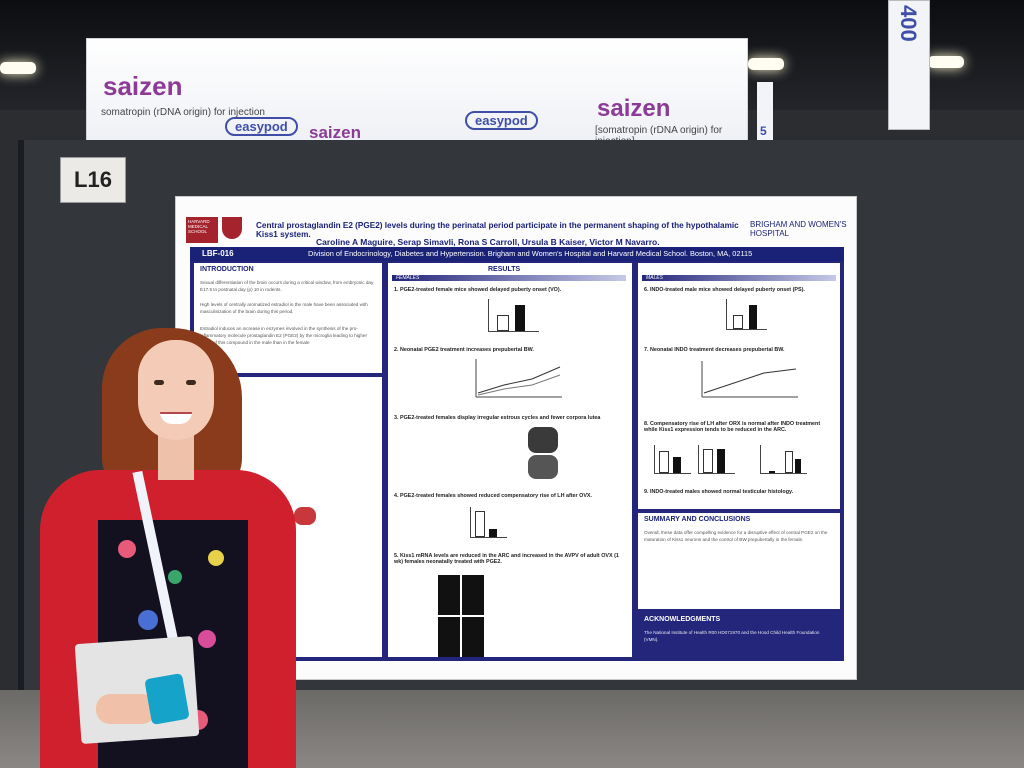 This screenshot has width=1024, height=768. I want to click on result-8-chart-a, so click(672, 459).